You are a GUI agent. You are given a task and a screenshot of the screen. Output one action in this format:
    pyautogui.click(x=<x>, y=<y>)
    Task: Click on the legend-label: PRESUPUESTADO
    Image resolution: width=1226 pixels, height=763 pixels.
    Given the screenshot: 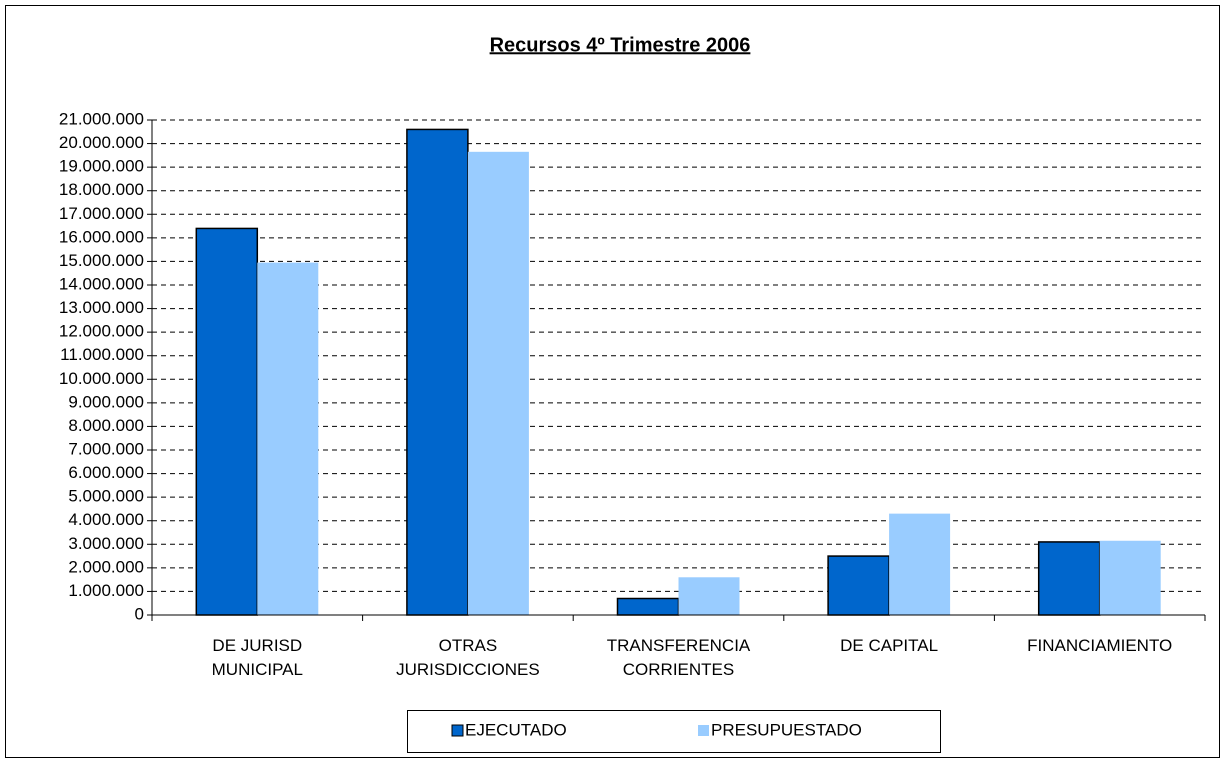 What is the action you would take?
    pyautogui.click(x=786, y=729)
    